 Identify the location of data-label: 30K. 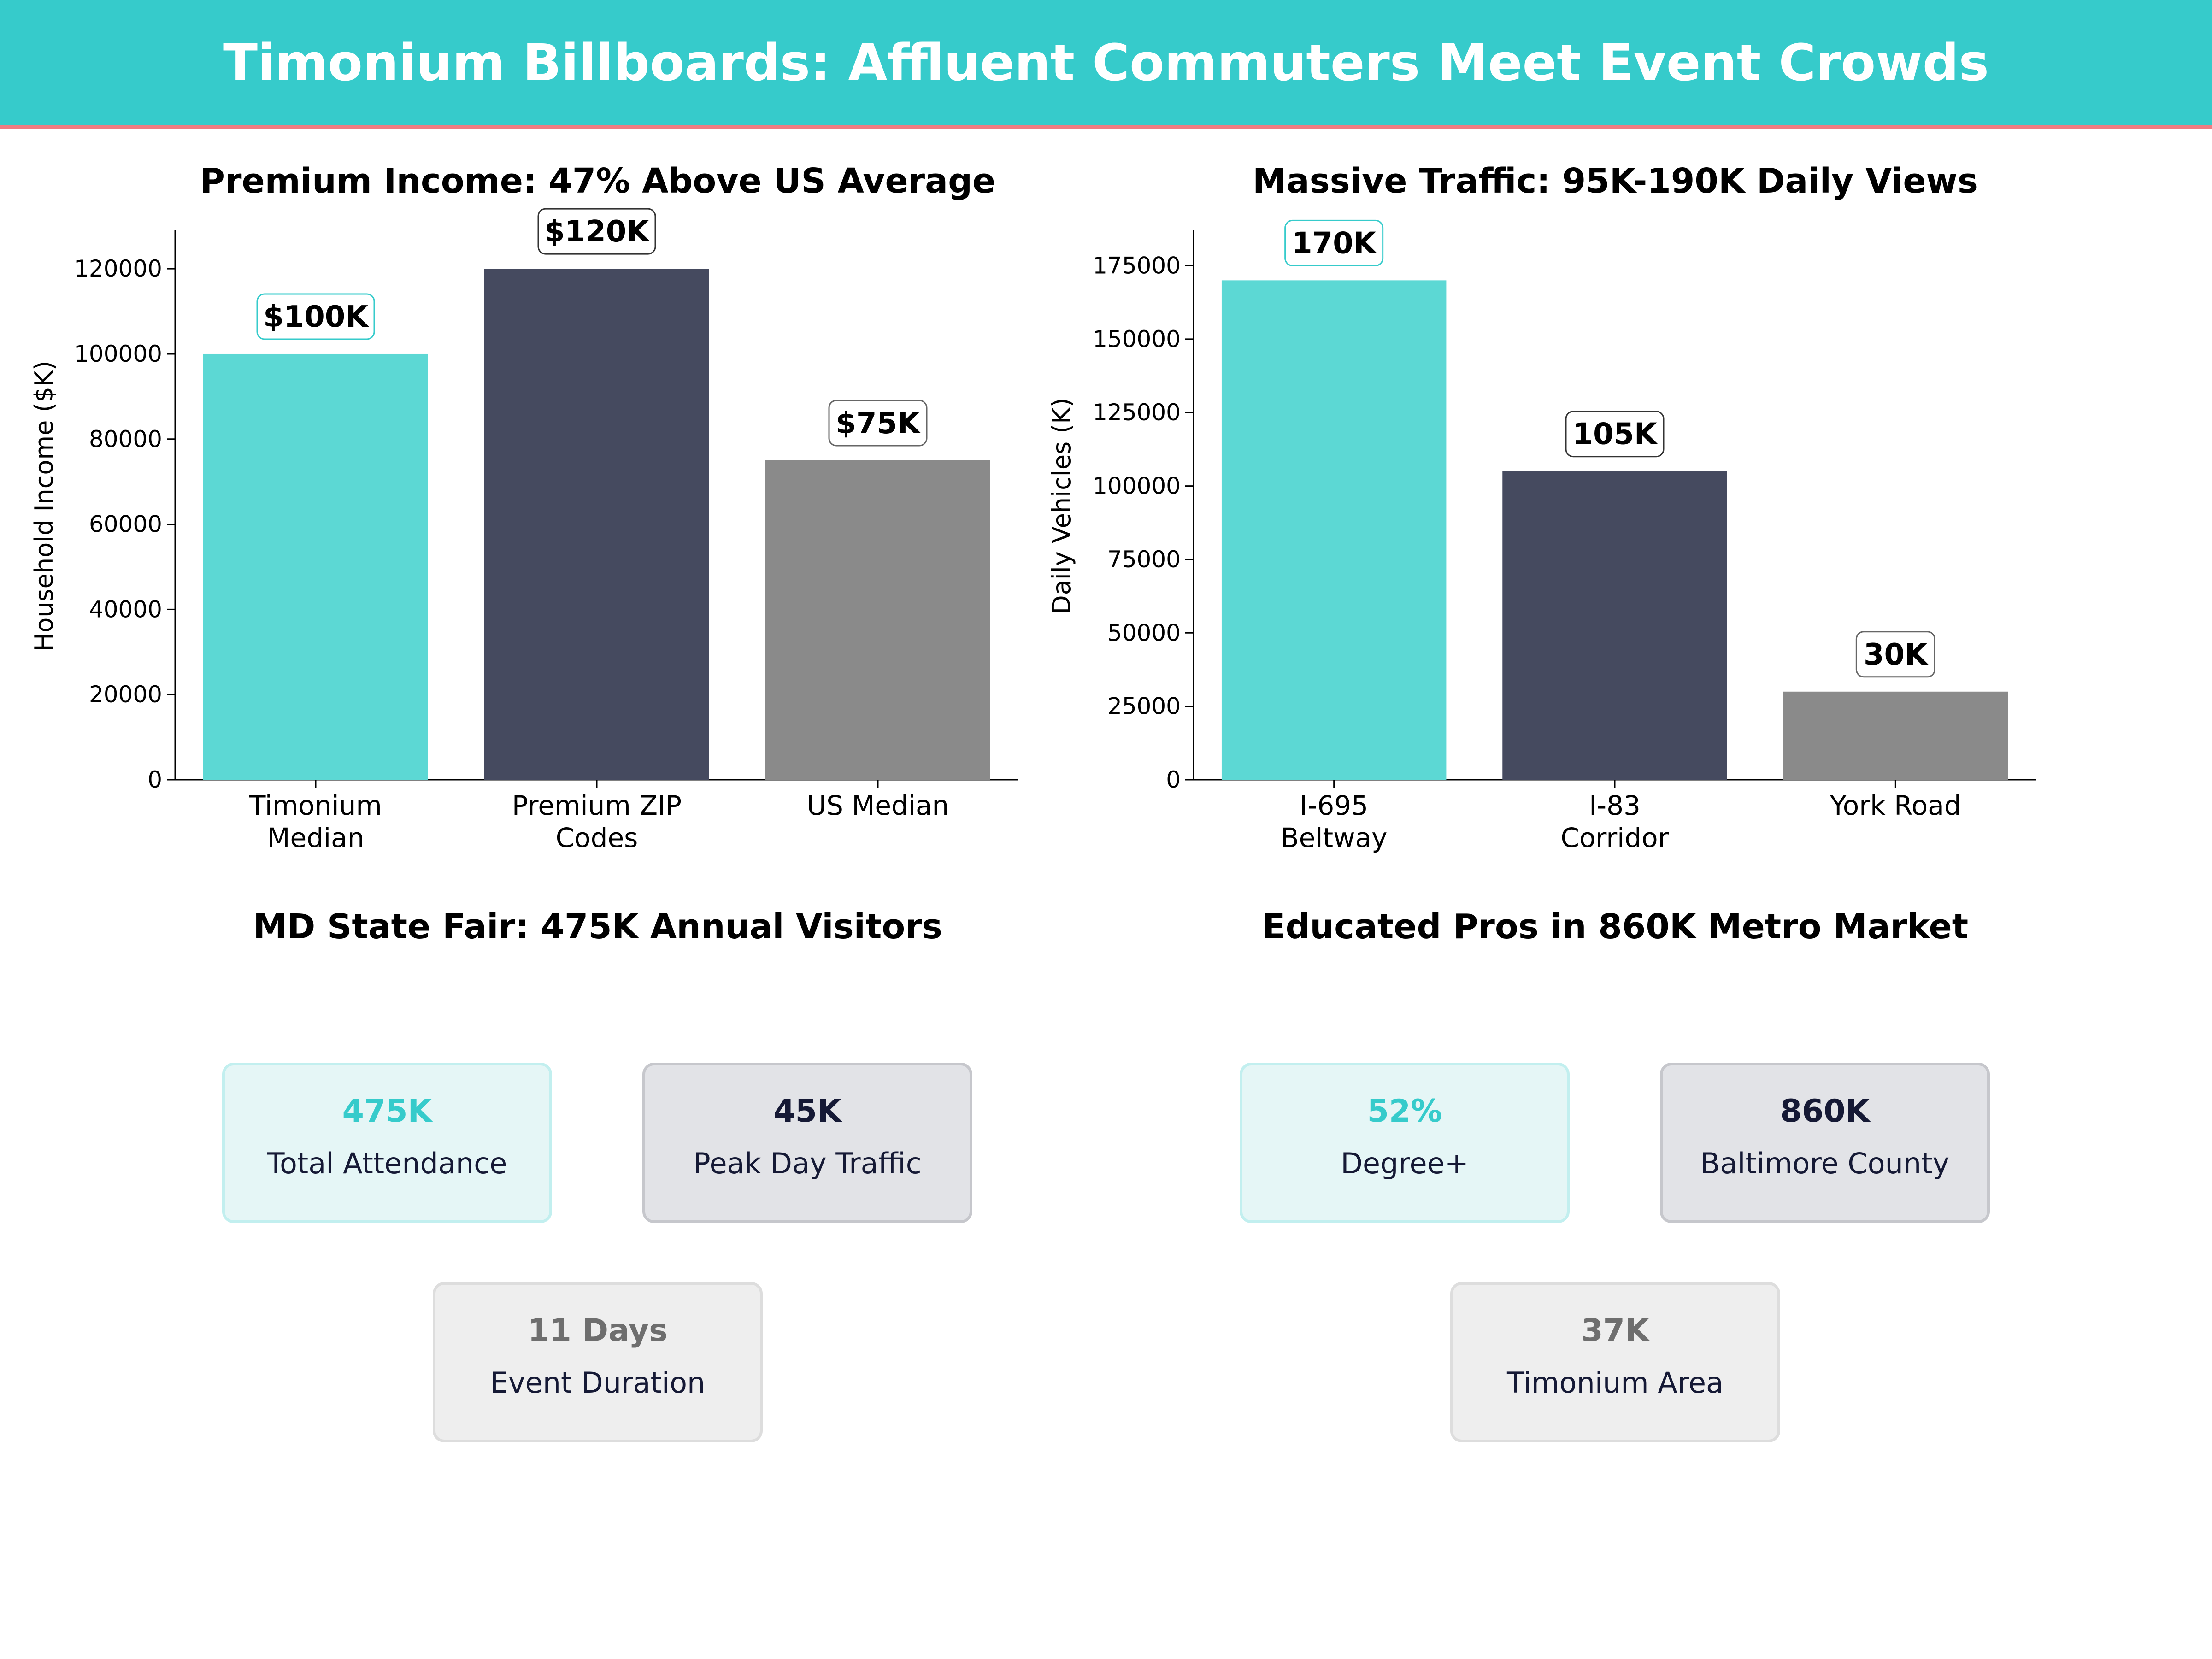
(1896, 655).